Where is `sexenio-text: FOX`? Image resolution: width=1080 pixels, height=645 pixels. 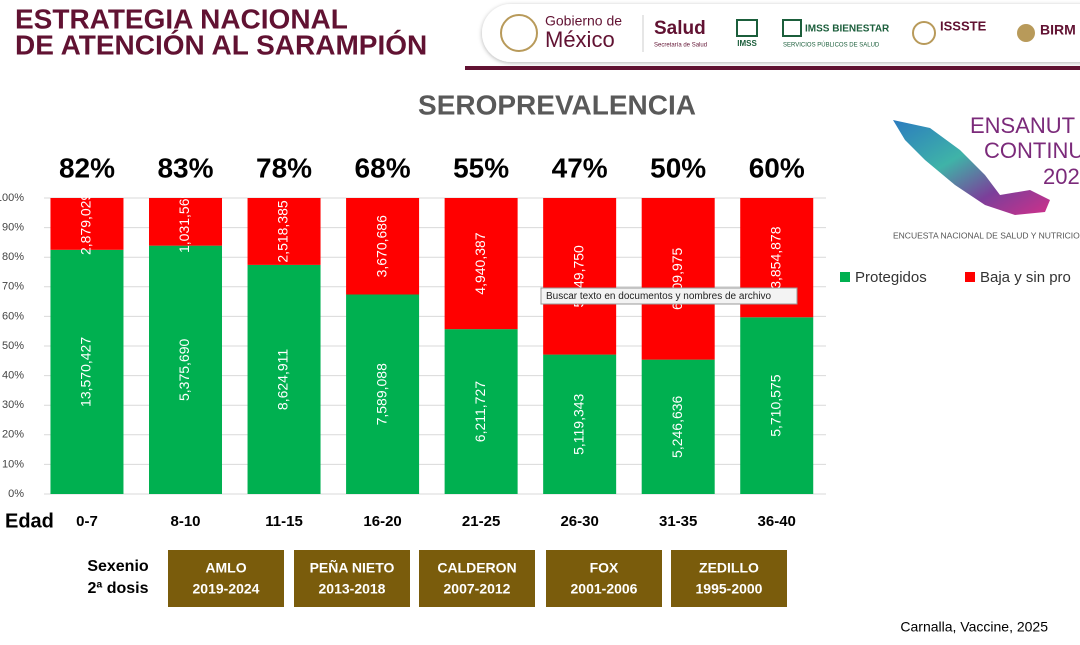
sexenio-text: FOX is located at coordinates (604, 568).